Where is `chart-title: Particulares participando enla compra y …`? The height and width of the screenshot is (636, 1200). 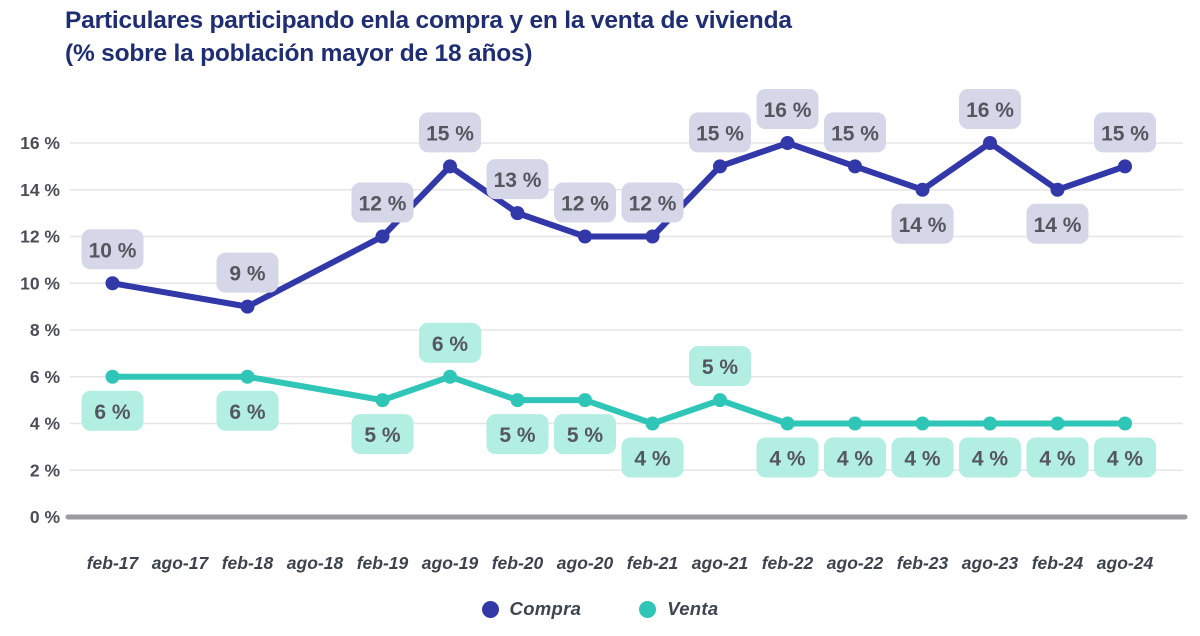 chart-title: Particulares participando enla compra y … is located at coordinates (428, 20).